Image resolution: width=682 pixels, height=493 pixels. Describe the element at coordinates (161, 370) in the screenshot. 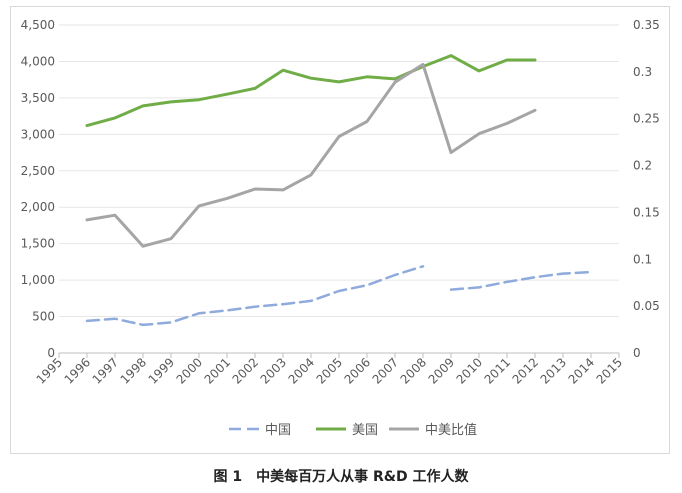

I see `x-tick-label: 1999` at that location.